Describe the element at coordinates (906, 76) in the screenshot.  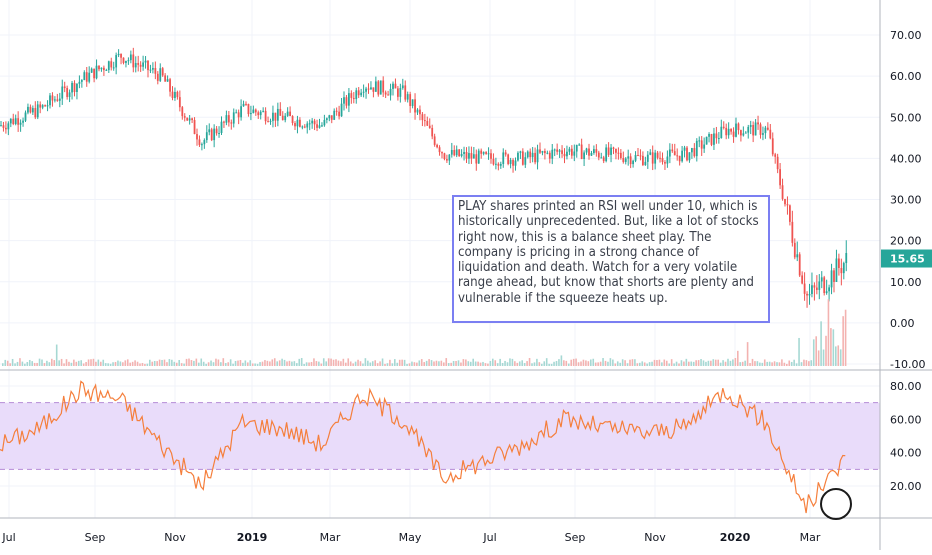
I see `price-tick-label: 60.00` at that location.